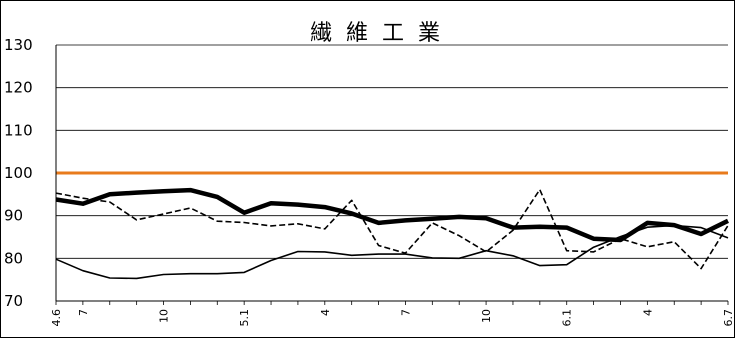 This screenshot has height=339, width=736. Describe the element at coordinates (18, 45) in the screenshot. I see `y-tick-label: 130` at that location.